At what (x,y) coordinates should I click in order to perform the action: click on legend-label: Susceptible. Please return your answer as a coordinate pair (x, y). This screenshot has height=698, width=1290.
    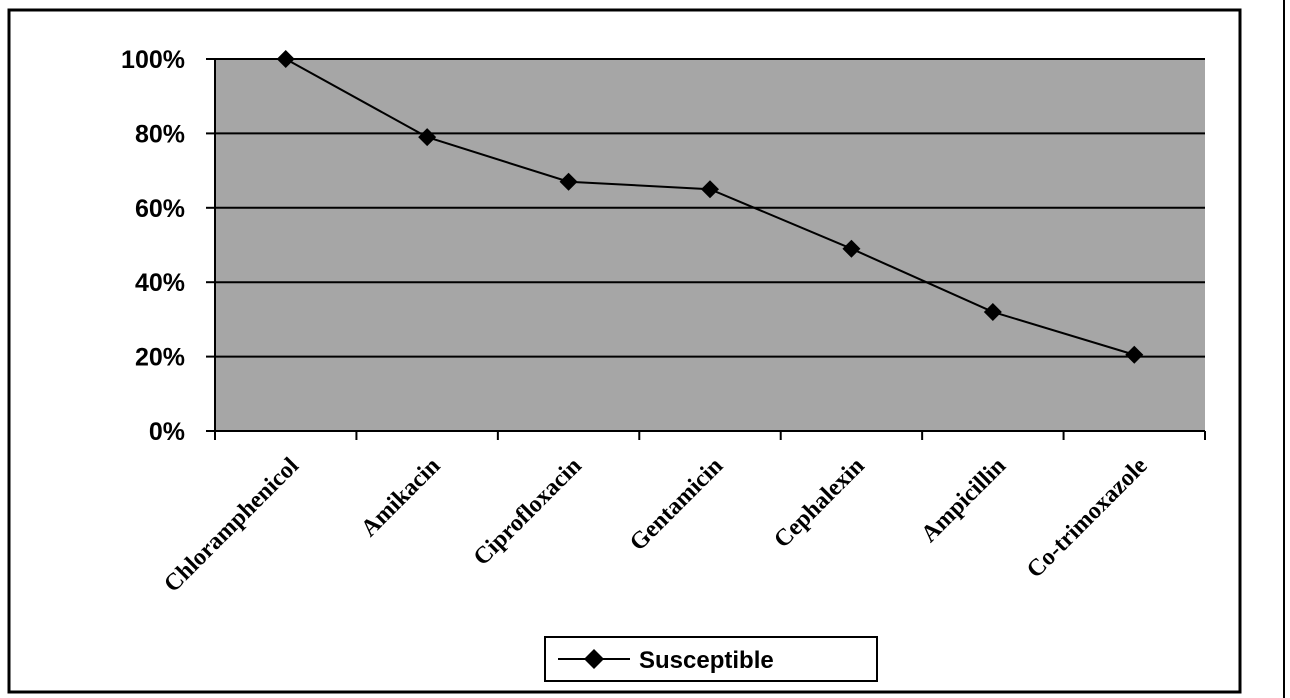
    Looking at the image, I should click on (706, 660).